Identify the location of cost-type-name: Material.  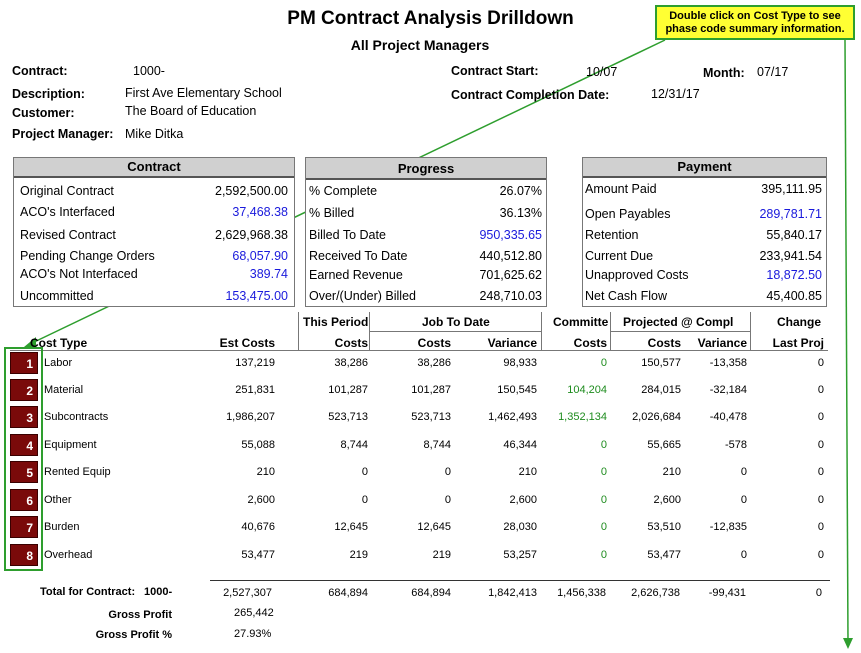
(64, 390).